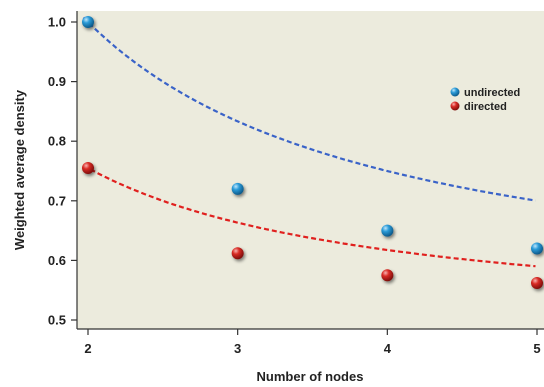 The image size is (544, 387). Describe the element at coordinates (237, 348) in the screenshot. I see `x-tick-label: 3` at that location.